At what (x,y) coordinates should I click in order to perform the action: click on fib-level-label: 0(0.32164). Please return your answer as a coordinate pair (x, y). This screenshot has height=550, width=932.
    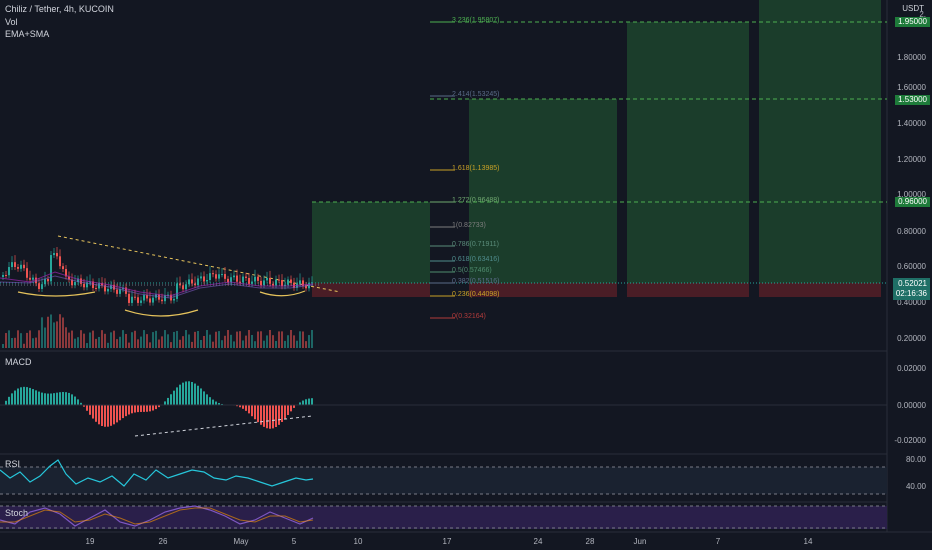
    Looking at the image, I should click on (469, 316).